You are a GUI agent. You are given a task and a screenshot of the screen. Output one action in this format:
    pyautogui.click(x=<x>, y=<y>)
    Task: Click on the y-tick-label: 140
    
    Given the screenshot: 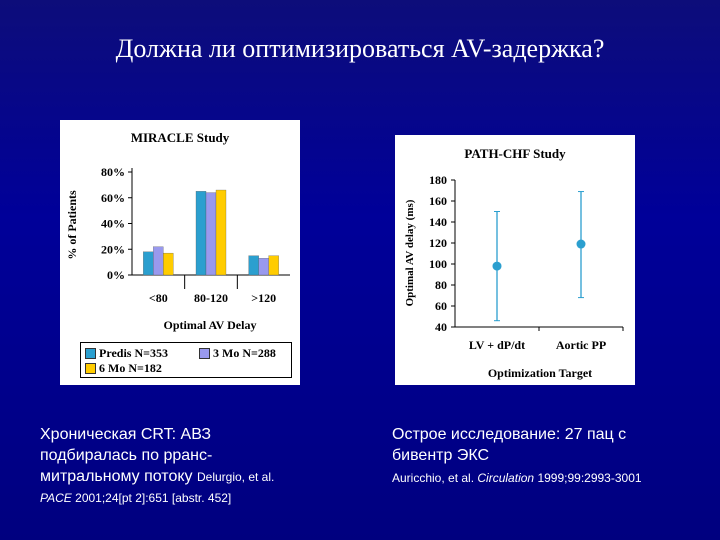 What is the action you would take?
    pyautogui.click(x=438, y=222)
    